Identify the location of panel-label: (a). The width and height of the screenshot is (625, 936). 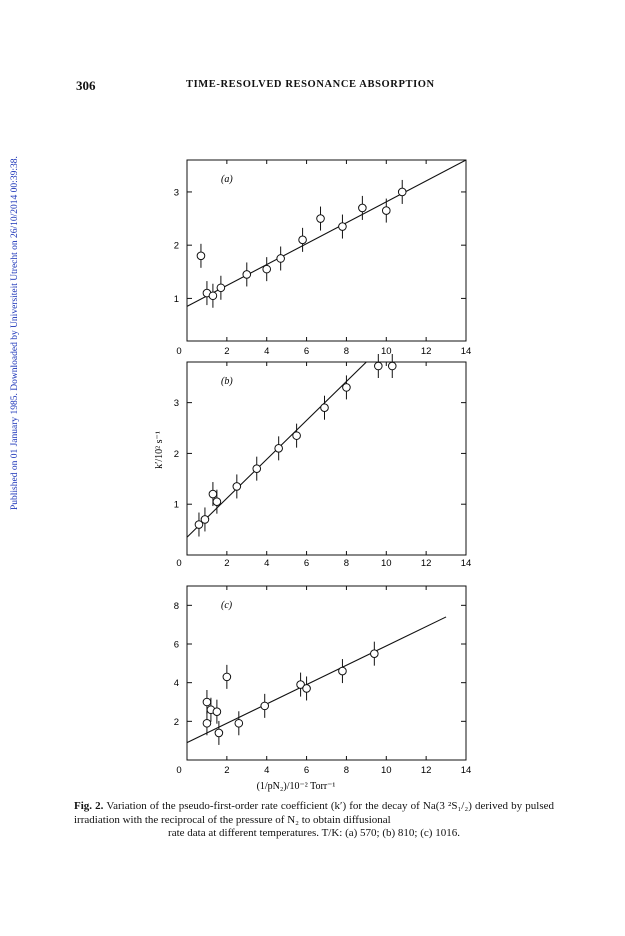
(227, 179).